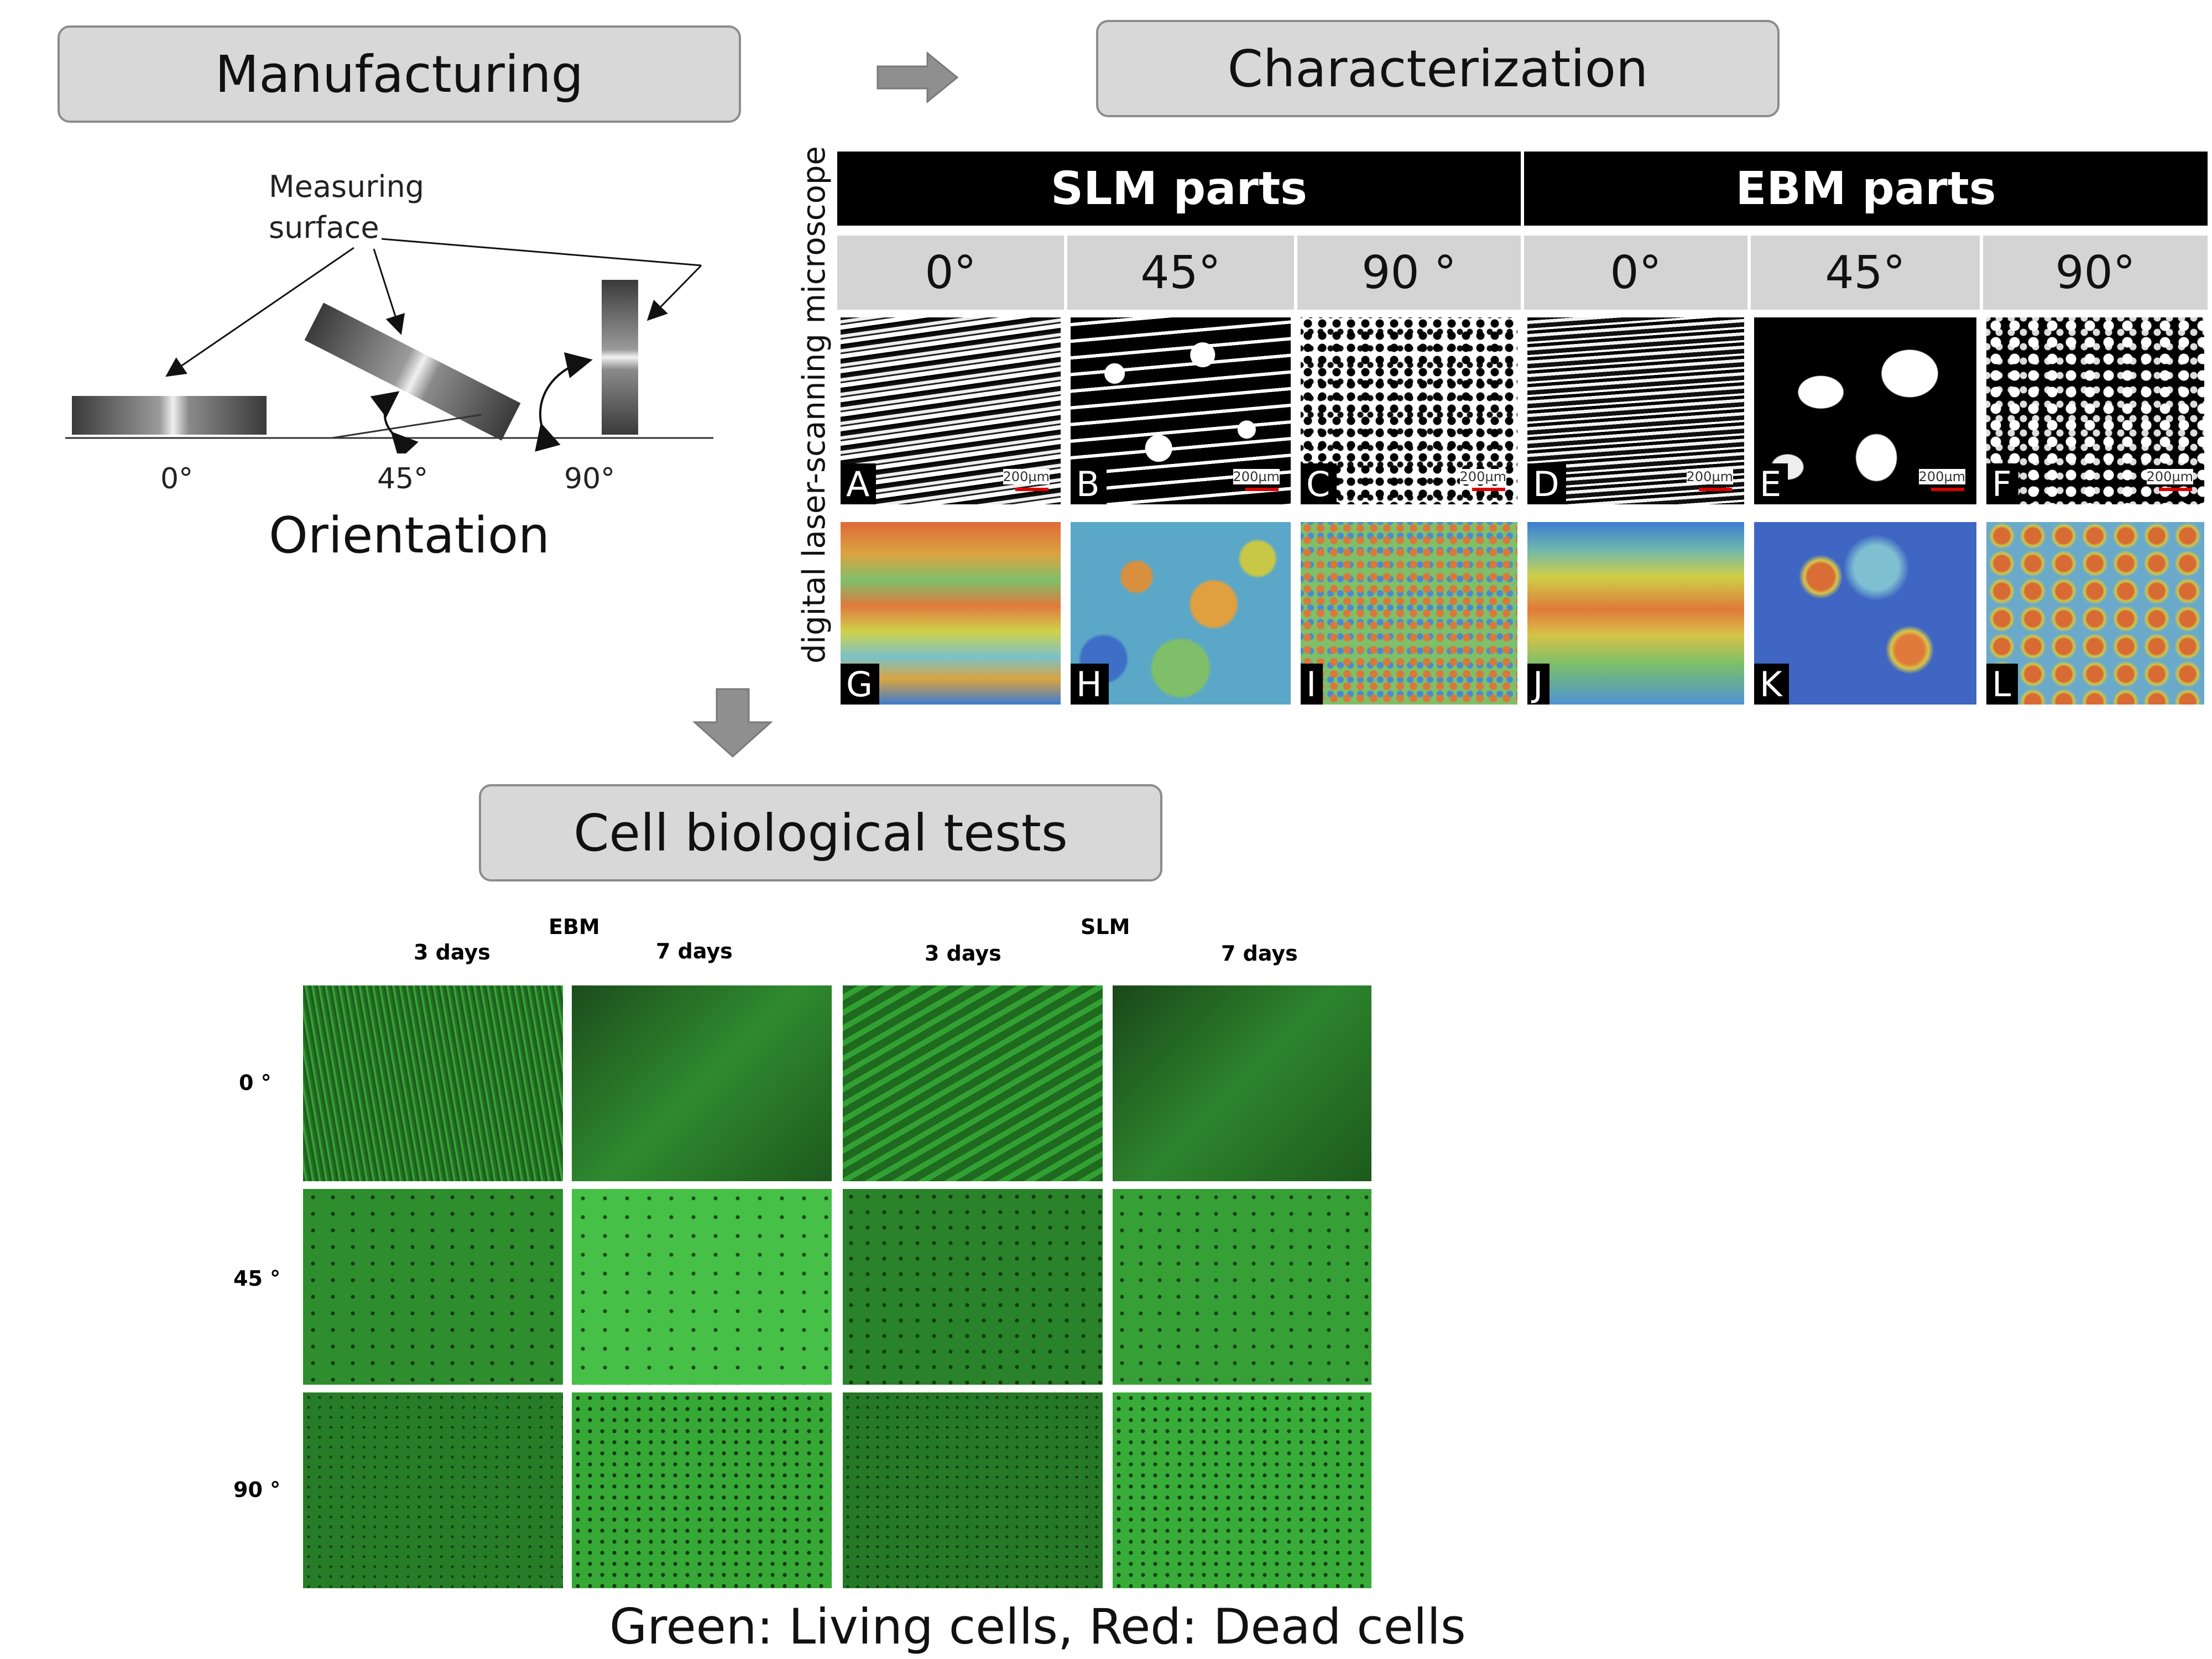 The width and height of the screenshot is (2212, 1659). Describe the element at coordinates (1636, 613) in the screenshot. I see `topography-tile-j: J` at that location.